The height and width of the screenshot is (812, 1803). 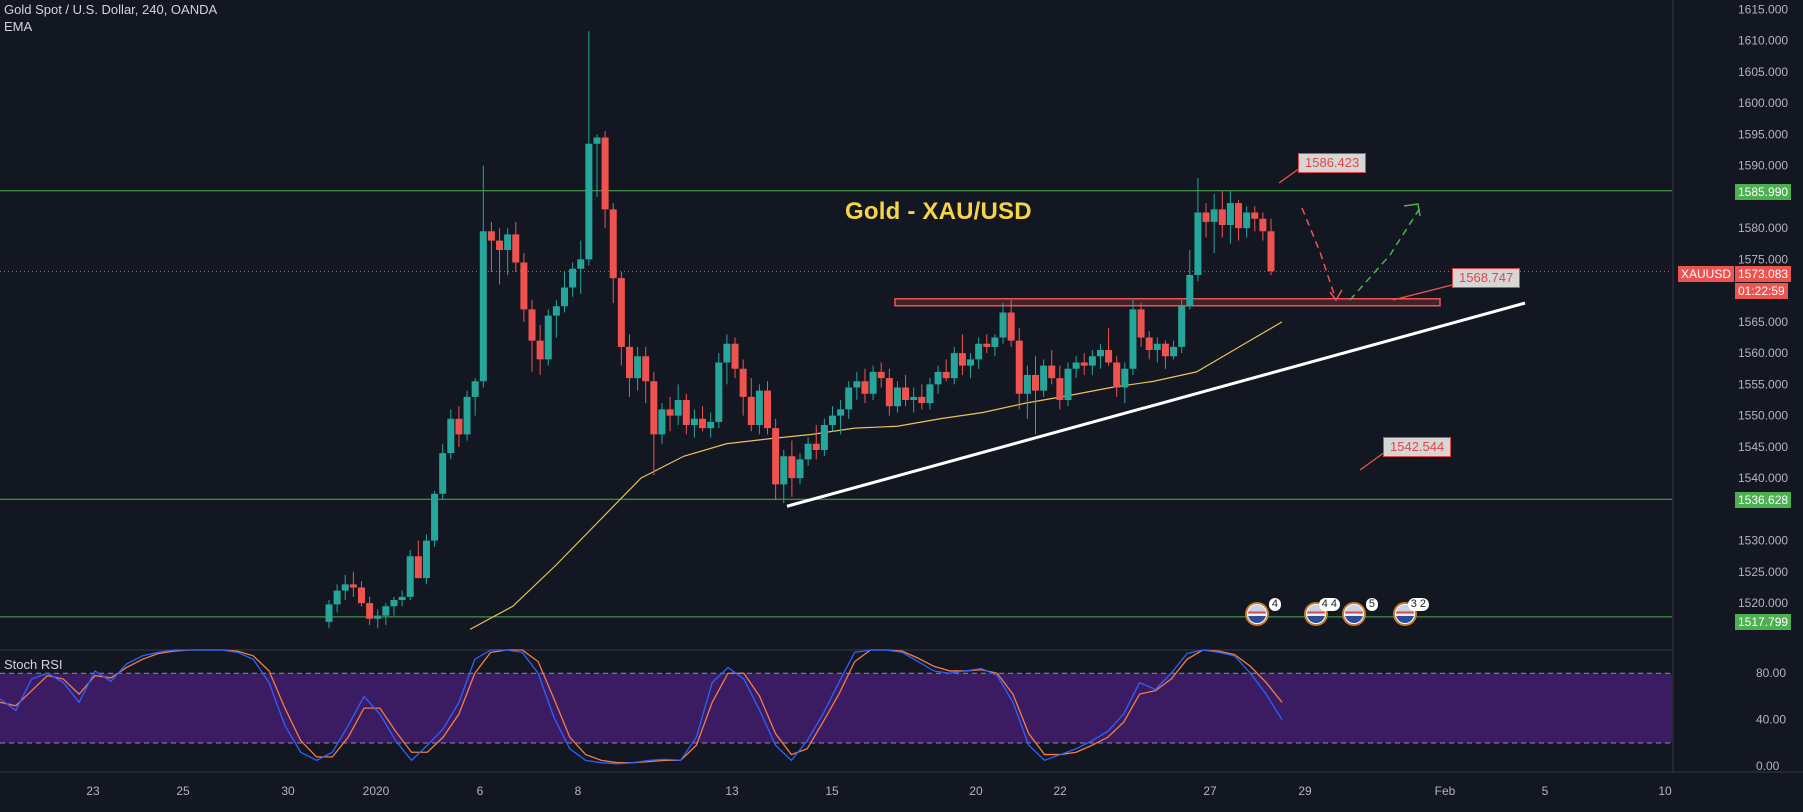 What do you see at coordinates (1263, 612) in the screenshot?
I see `event-marker: 4` at bounding box center [1263, 612].